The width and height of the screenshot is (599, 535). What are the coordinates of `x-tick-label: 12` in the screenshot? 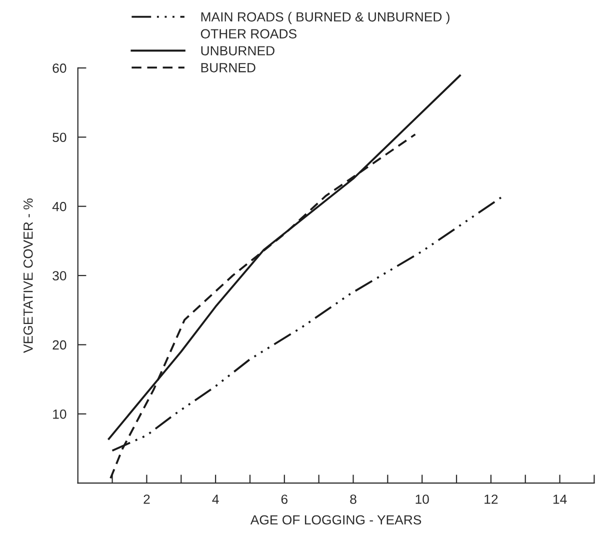 It's located at (491, 499).